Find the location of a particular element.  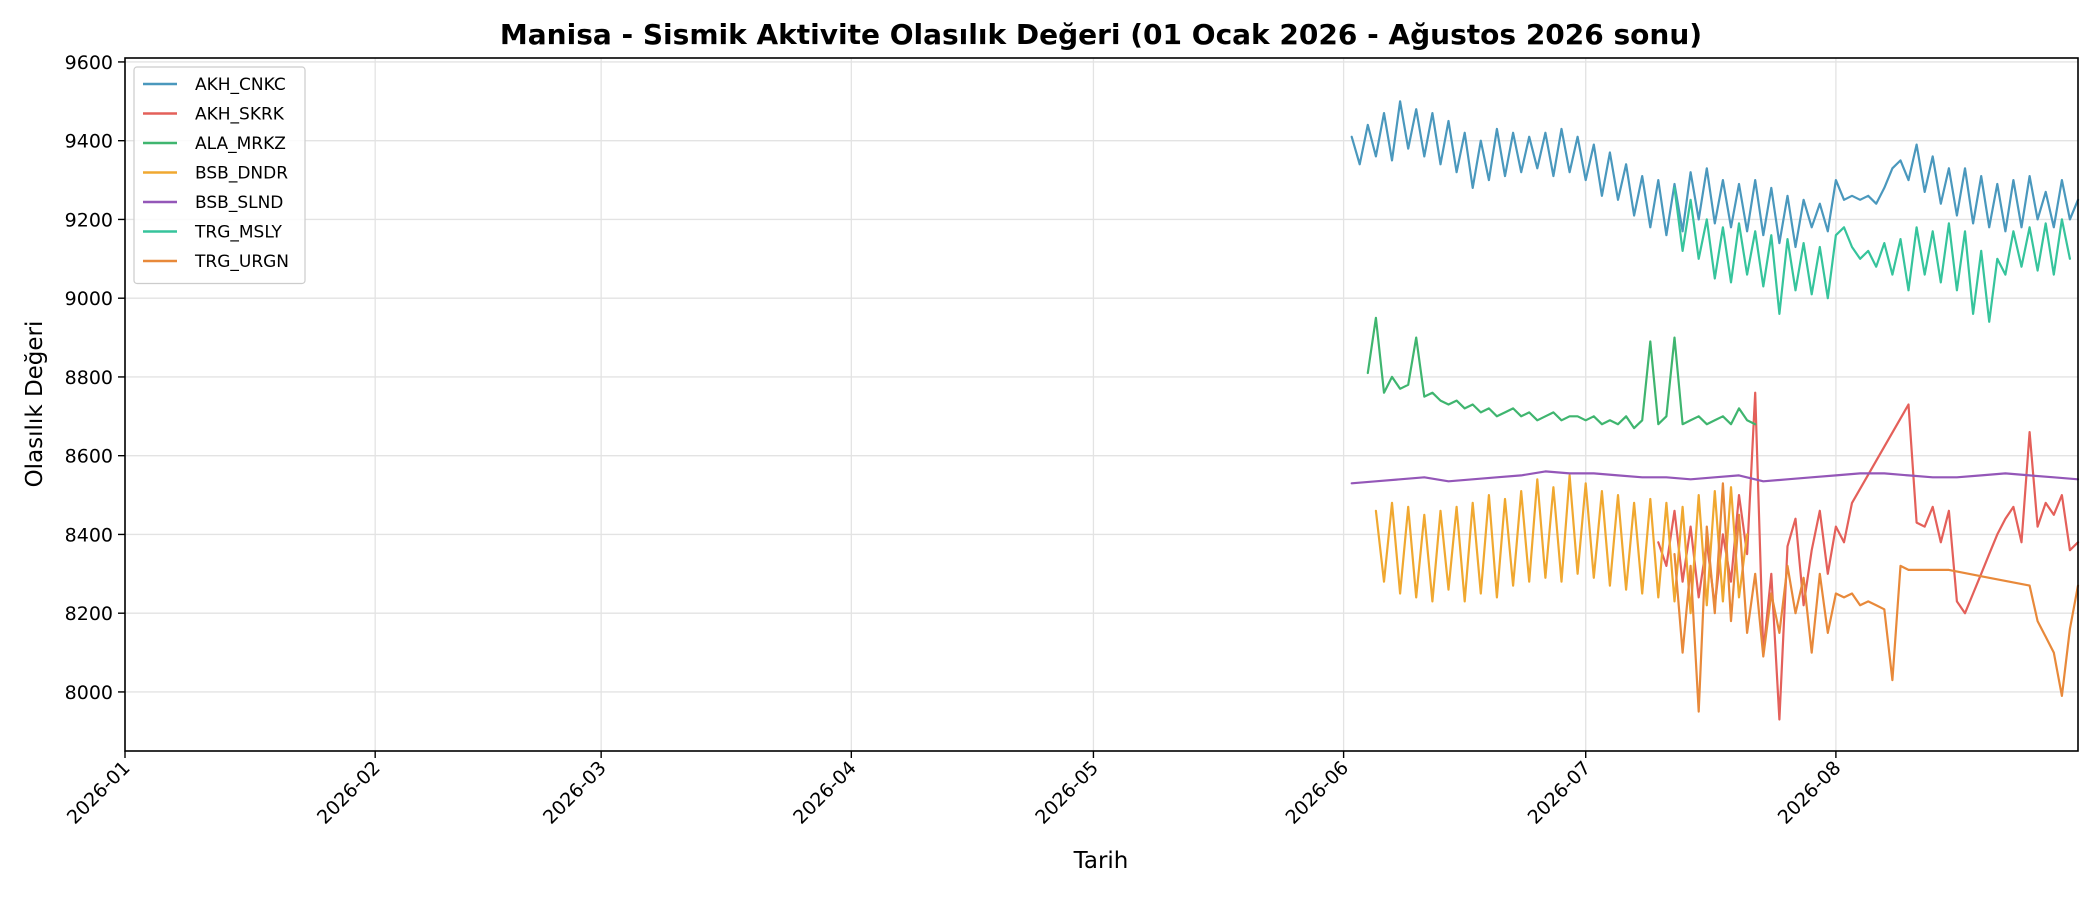

series-line-trg-urgn is located at coordinates (1876, 597).